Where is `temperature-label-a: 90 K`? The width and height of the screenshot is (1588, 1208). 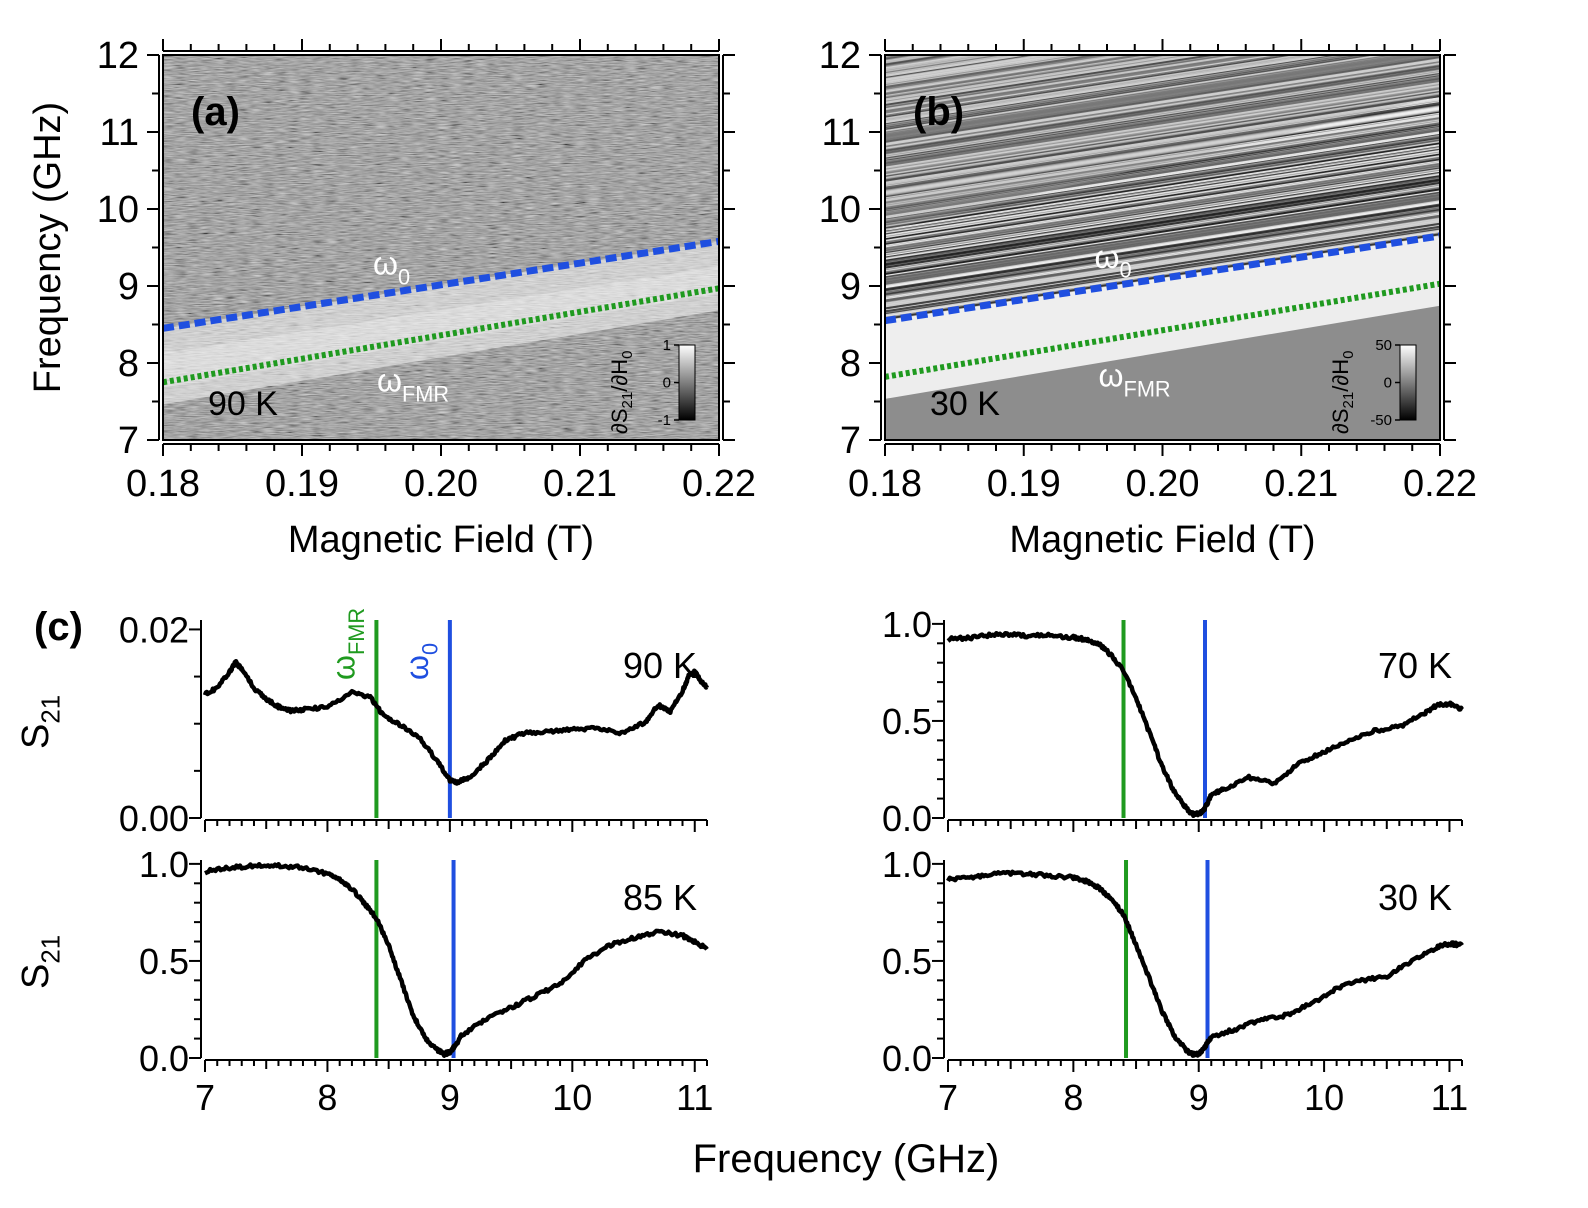 temperature-label-a: 90 K is located at coordinates (243, 404).